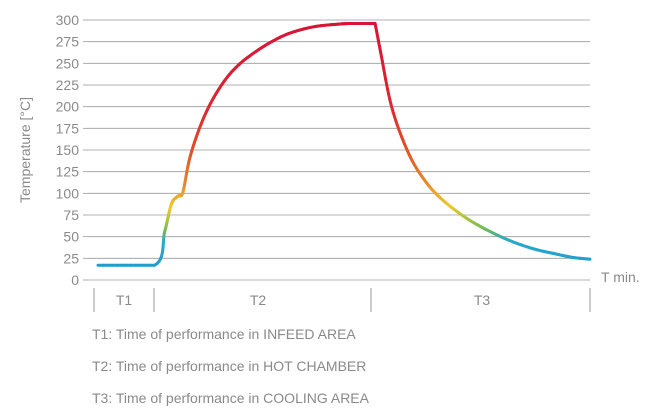  I want to click on y-tick-label: 50, so click(71, 237).